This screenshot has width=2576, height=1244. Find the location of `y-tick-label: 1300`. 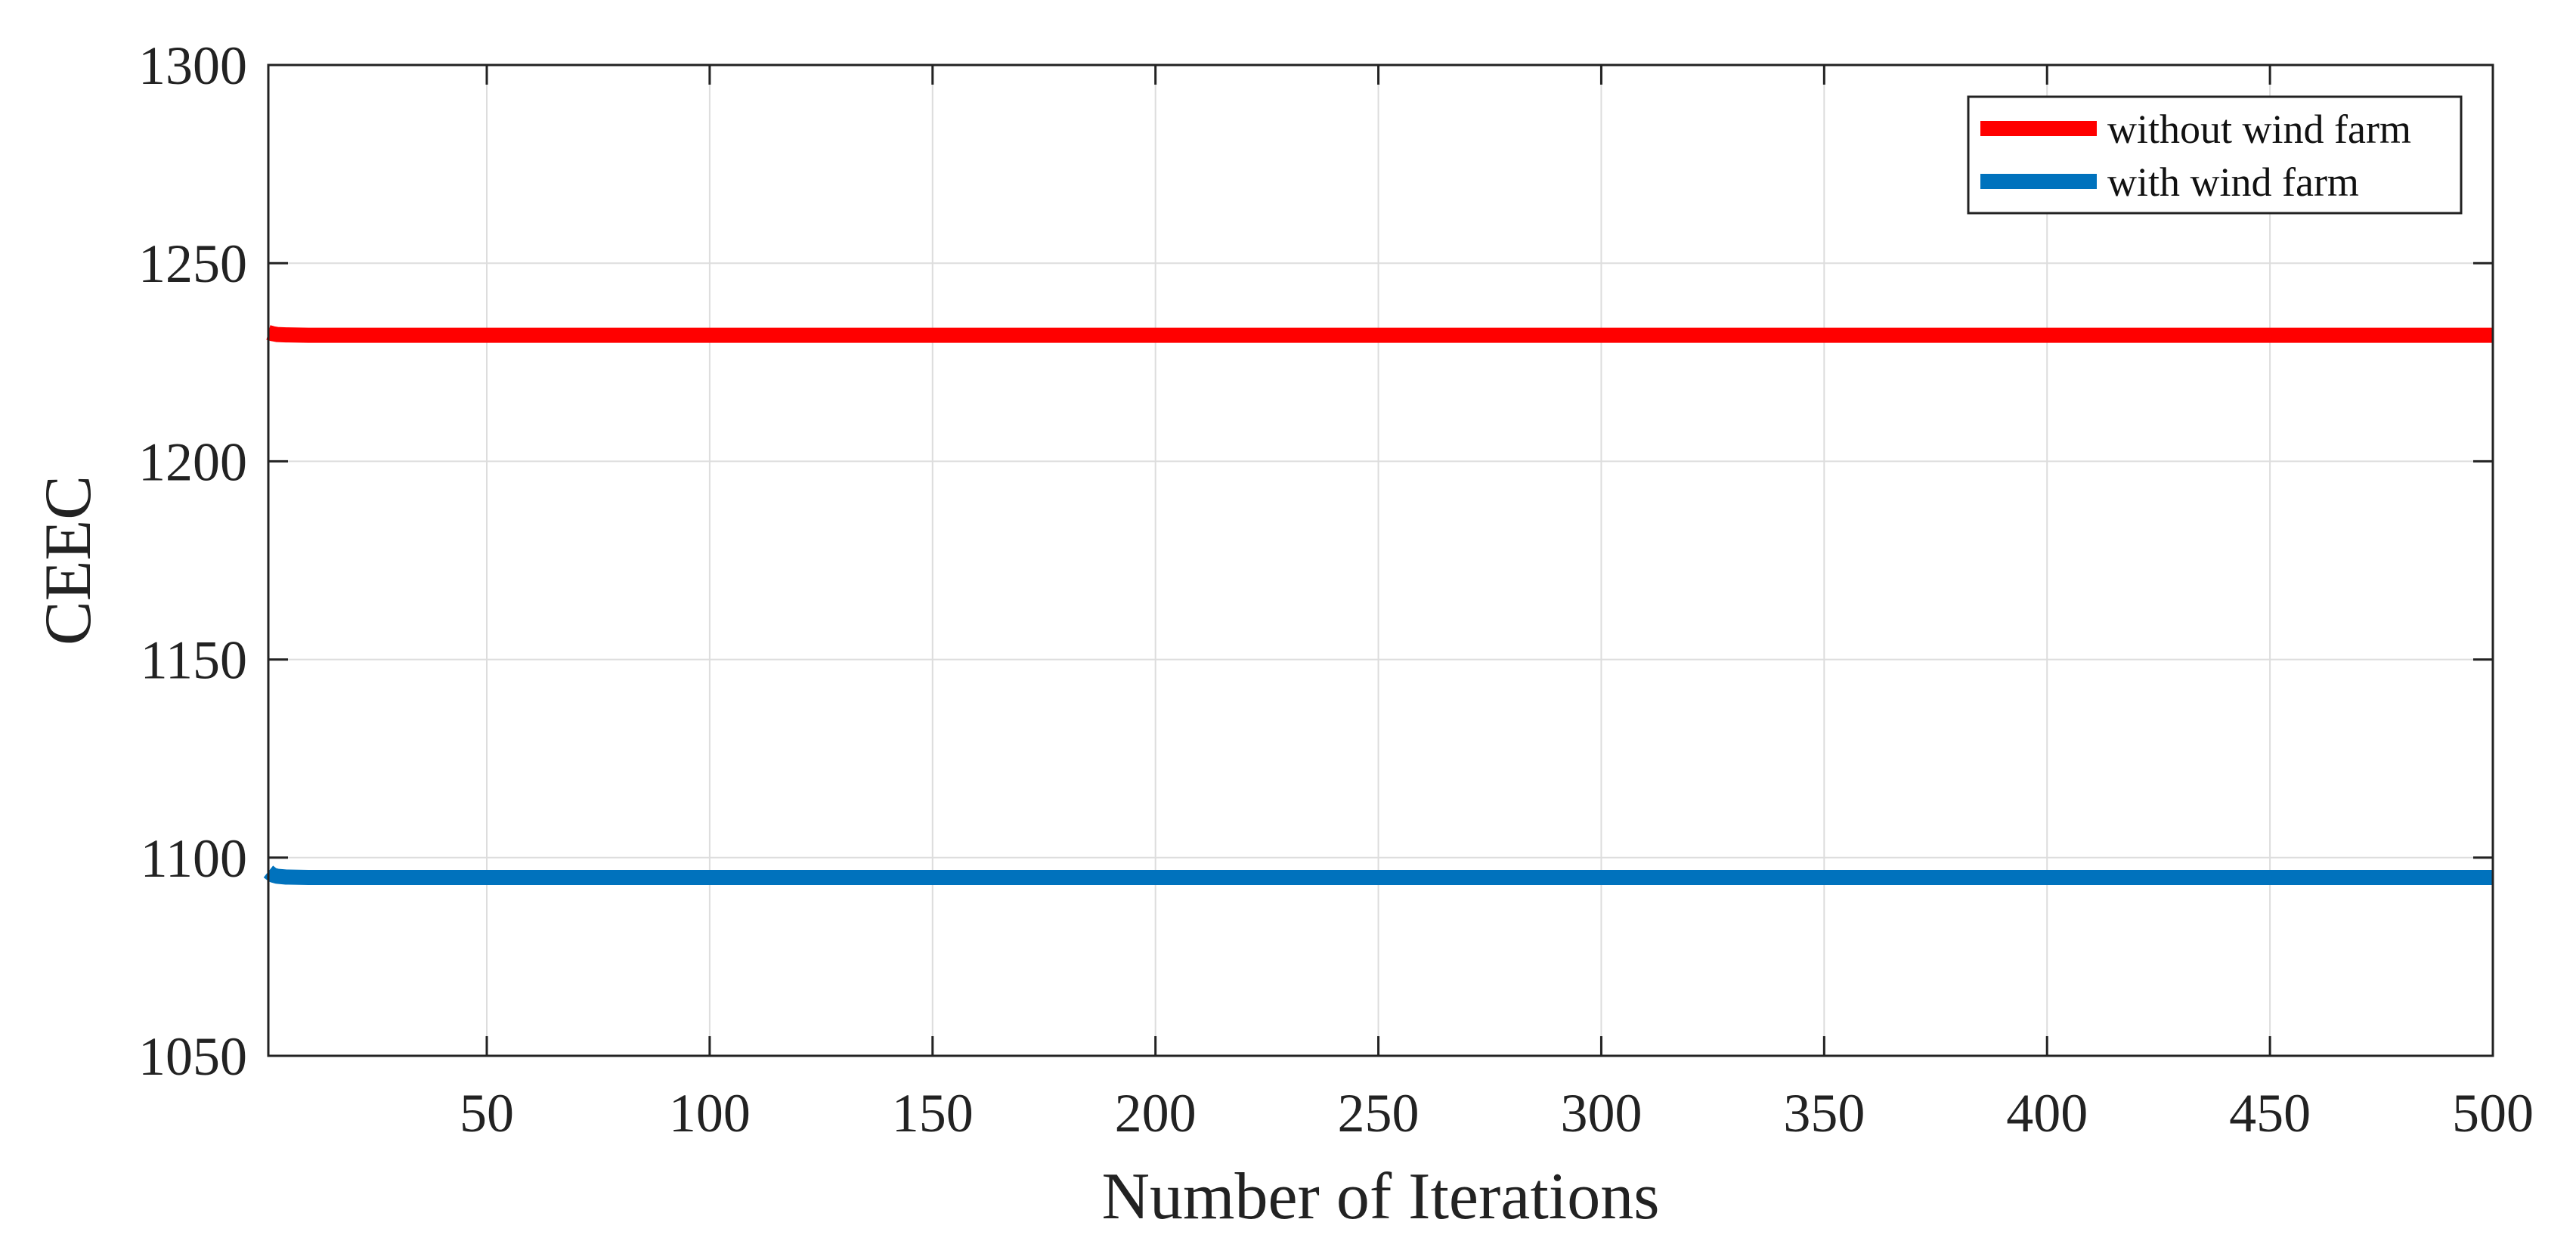

y-tick-label: 1300 is located at coordinates (192, 66).